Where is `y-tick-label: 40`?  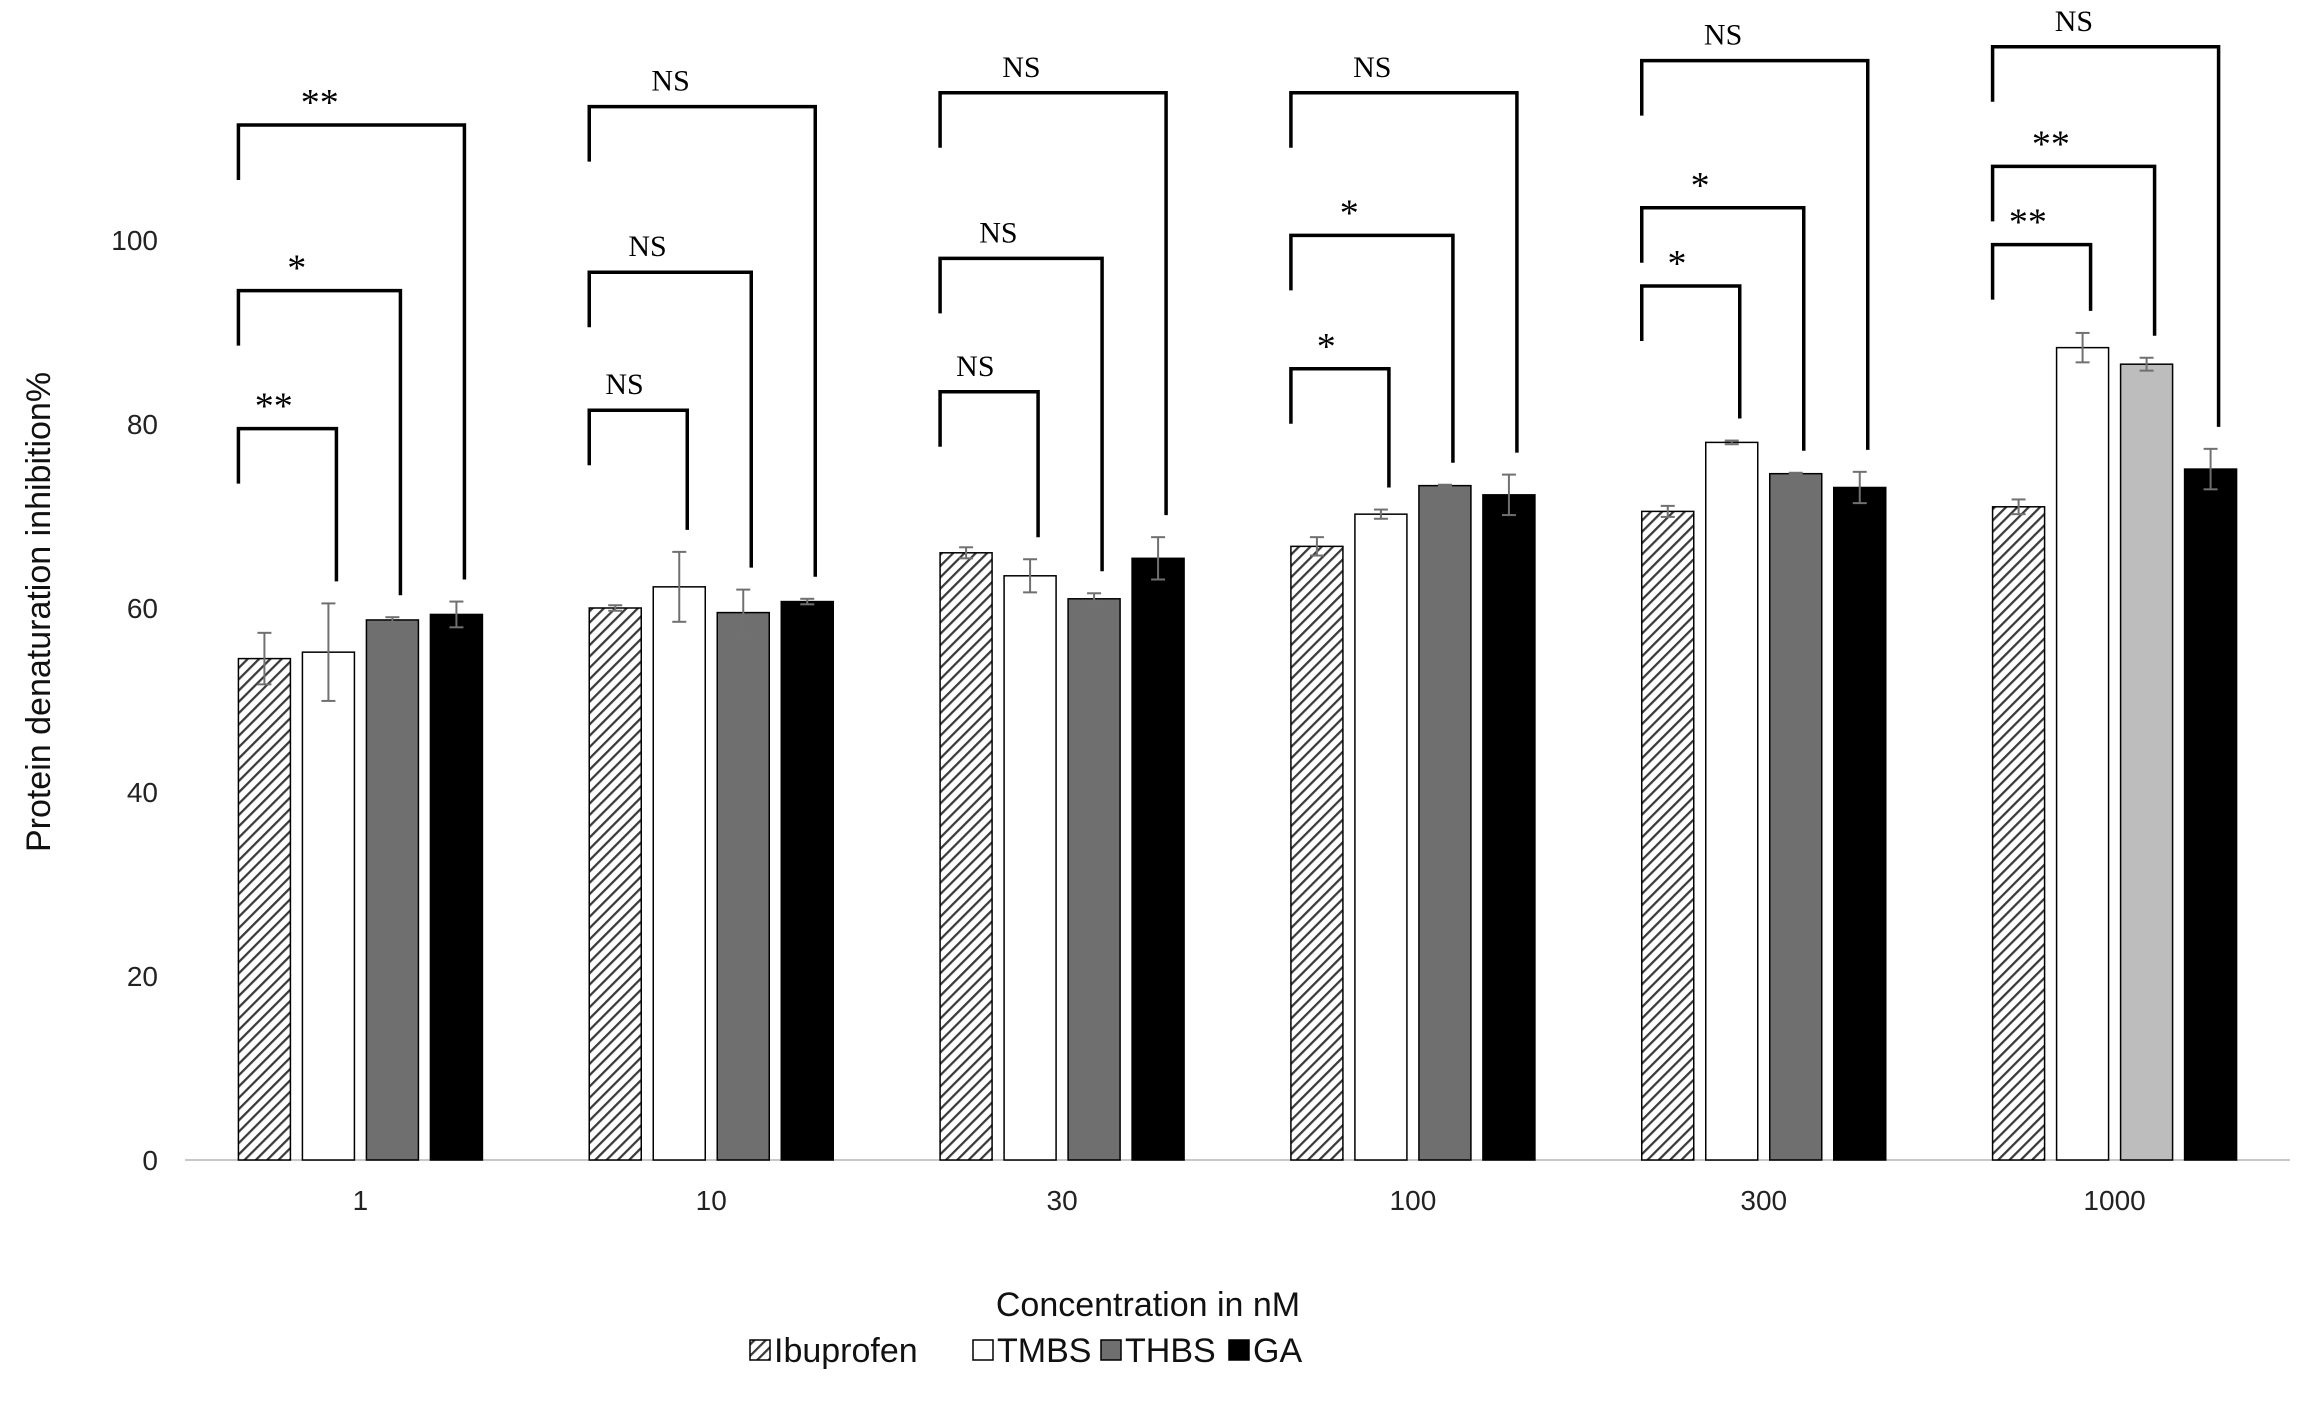
y-tick-label: 40 is located at coordinates (142, 792).